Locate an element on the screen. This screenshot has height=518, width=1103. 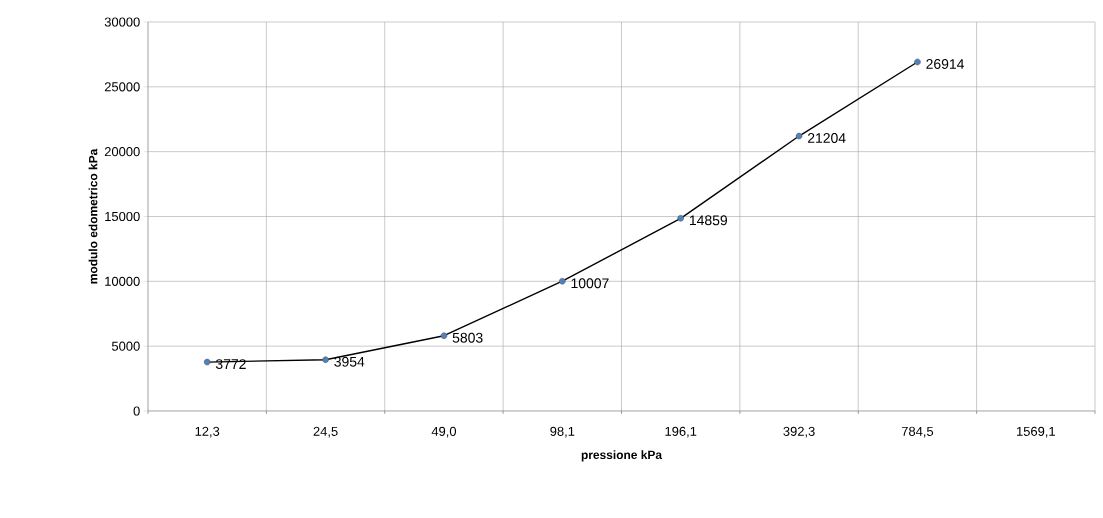
y-tick-label: 30000 is located at coordinates (122, 22).